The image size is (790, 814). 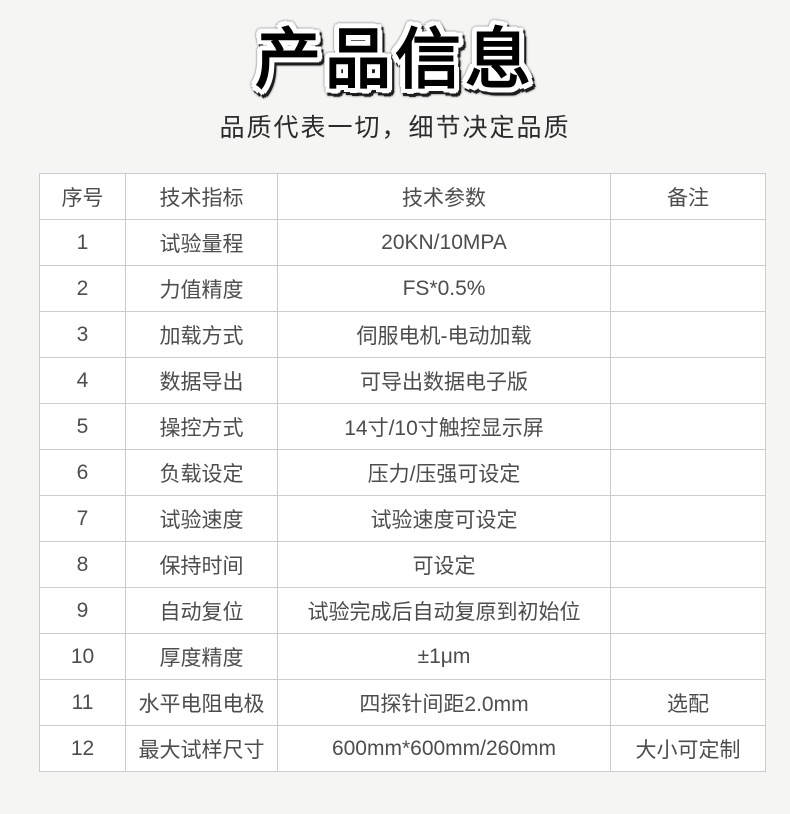 I want to click on table-row: 4 数据导出 可导出数据电子版, so click(x=402, y=380).